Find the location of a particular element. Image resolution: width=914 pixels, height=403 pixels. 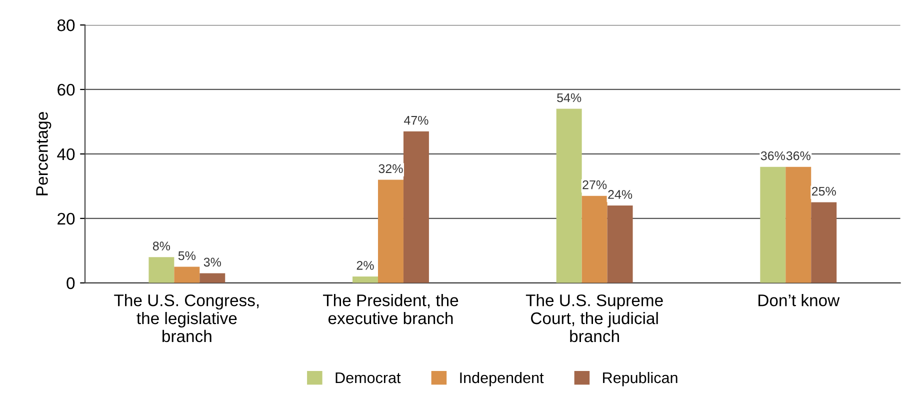

data-label: 5% is located at coordinates (187, 255).